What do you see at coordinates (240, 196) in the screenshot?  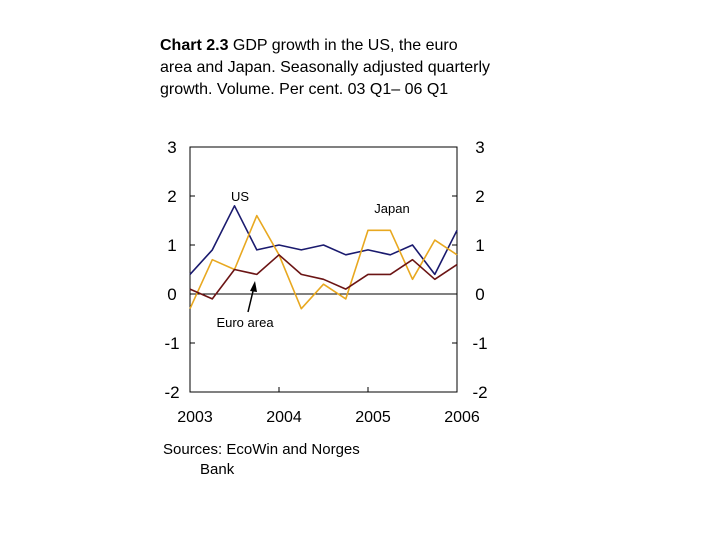 I see `annotation-us: US` at bounding box center [240, 196].